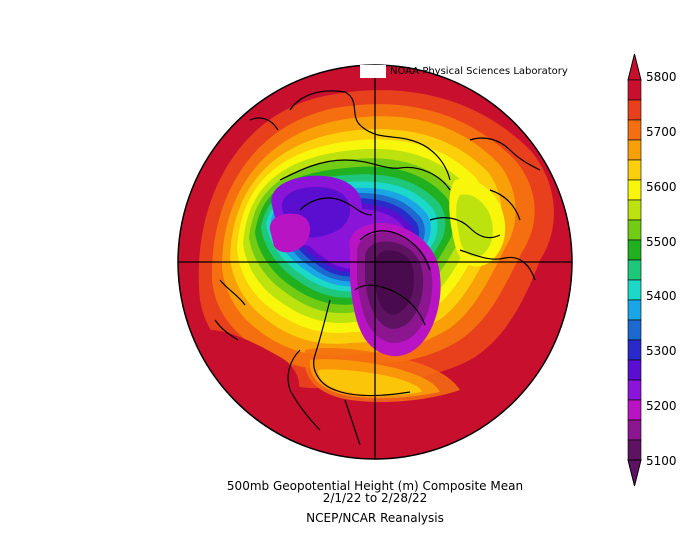 Image resolution: width=700 pixels, height=546 pixels. What do you see at coordinates (661, 351) in the screenshot?
I see `colorbar-tick-label: 5300` at bounding box center [661, 351].